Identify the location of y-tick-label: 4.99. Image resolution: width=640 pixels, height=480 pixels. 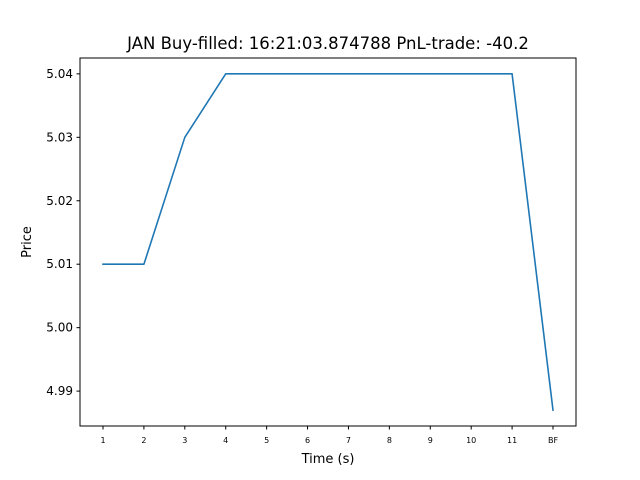
(59, 391).